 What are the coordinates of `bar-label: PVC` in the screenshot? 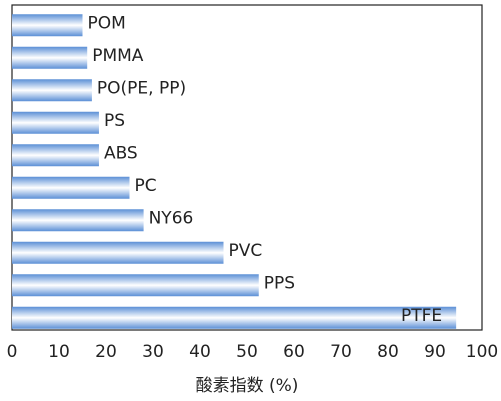 It's located at (246, 251).